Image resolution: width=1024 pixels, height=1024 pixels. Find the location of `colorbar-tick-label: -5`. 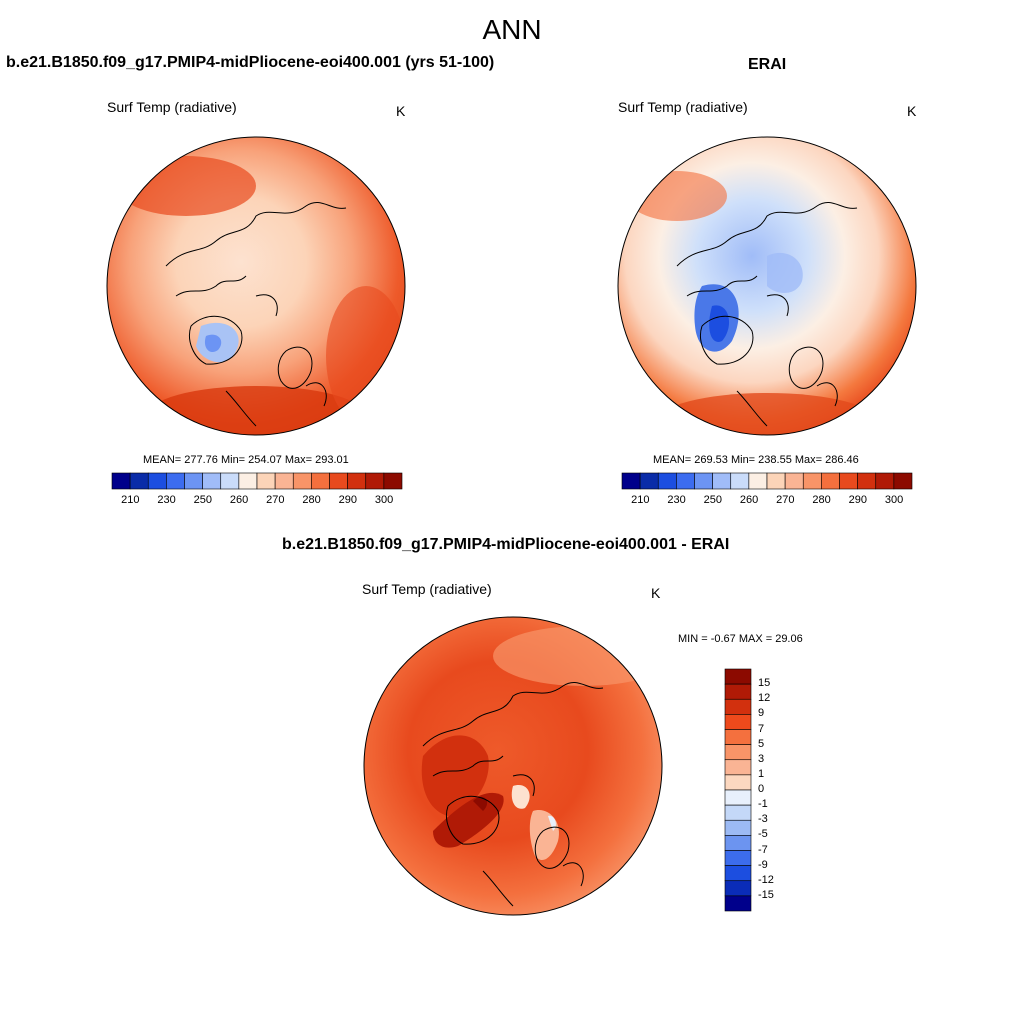

colorbar-tick-label: -5 is located at coordinates (763, 834).